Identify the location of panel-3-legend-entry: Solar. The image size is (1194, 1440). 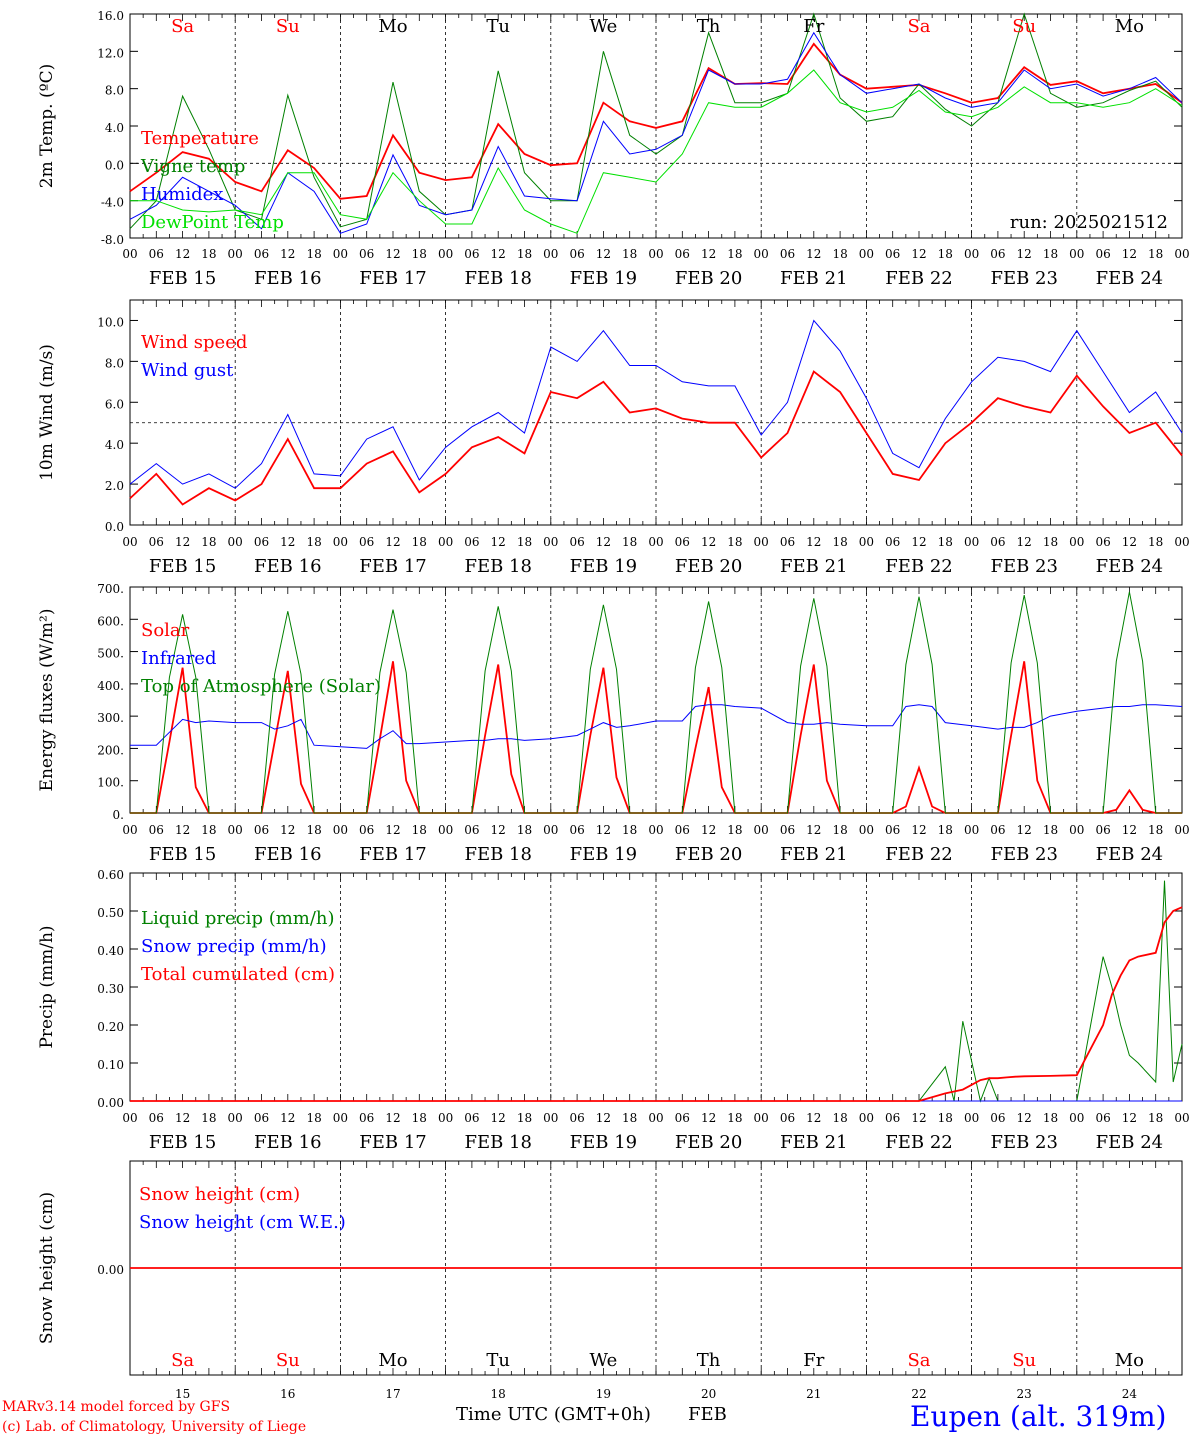
(165, 630).